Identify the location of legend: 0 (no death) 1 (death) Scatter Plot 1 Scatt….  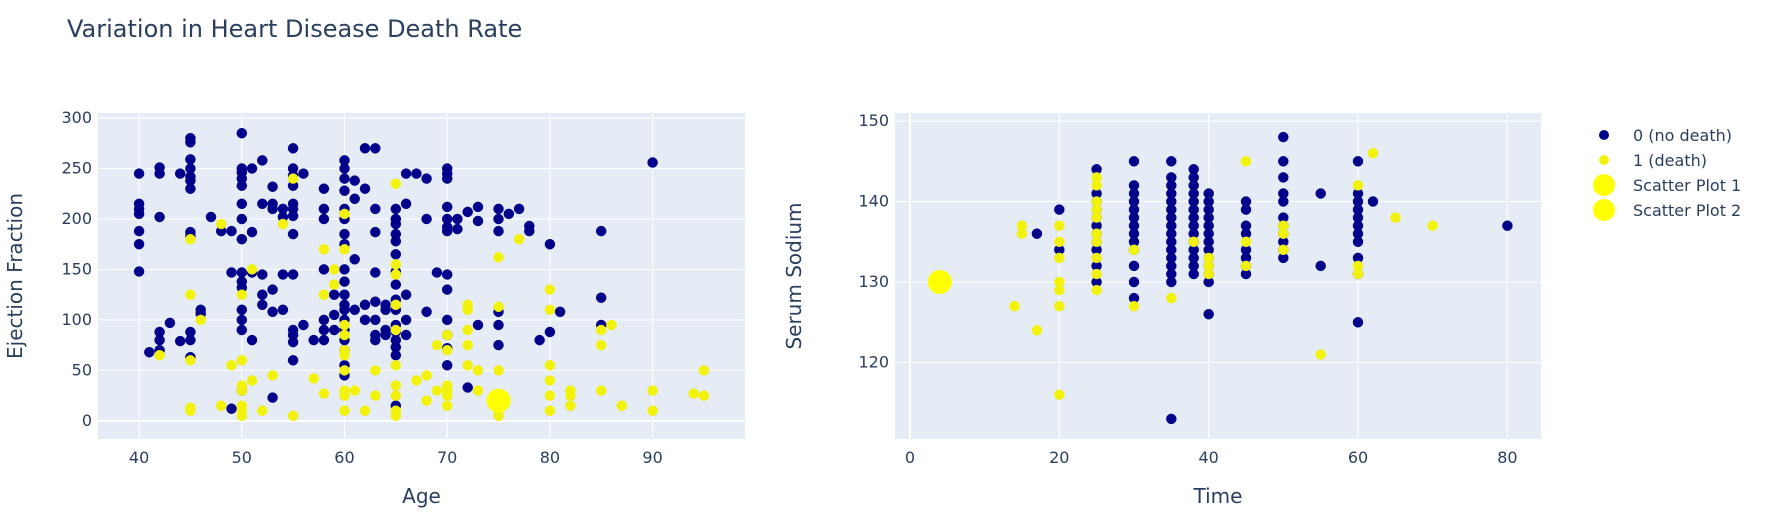
(1667, 173).